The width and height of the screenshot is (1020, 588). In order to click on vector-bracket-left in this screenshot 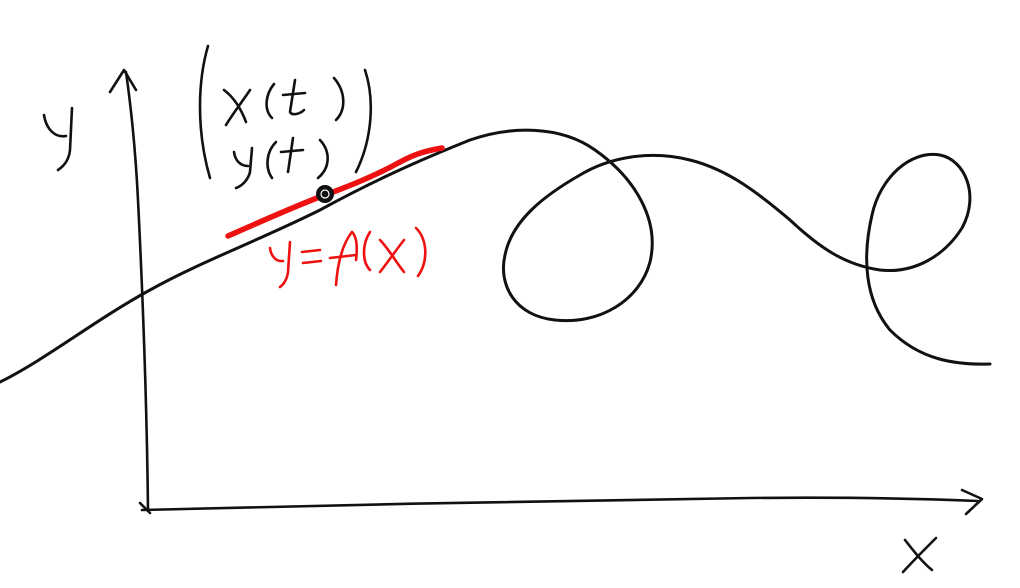, I will do `click(205, 112)`.